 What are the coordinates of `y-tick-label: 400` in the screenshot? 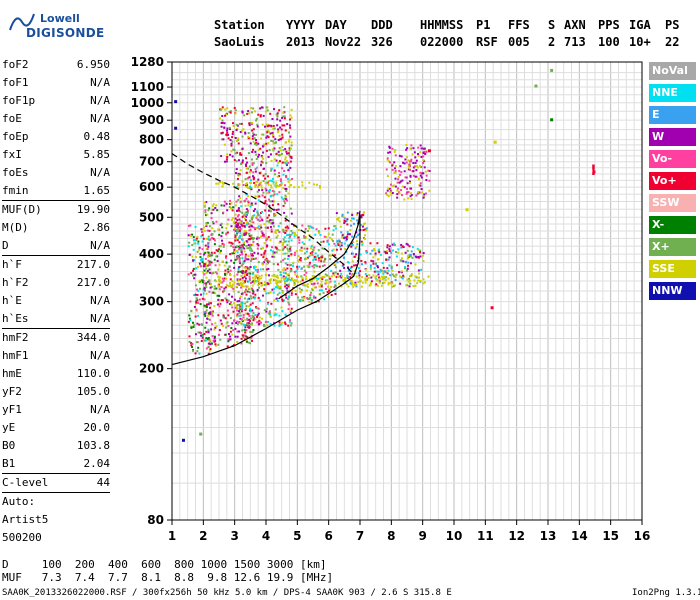 It's located at (151, 254).